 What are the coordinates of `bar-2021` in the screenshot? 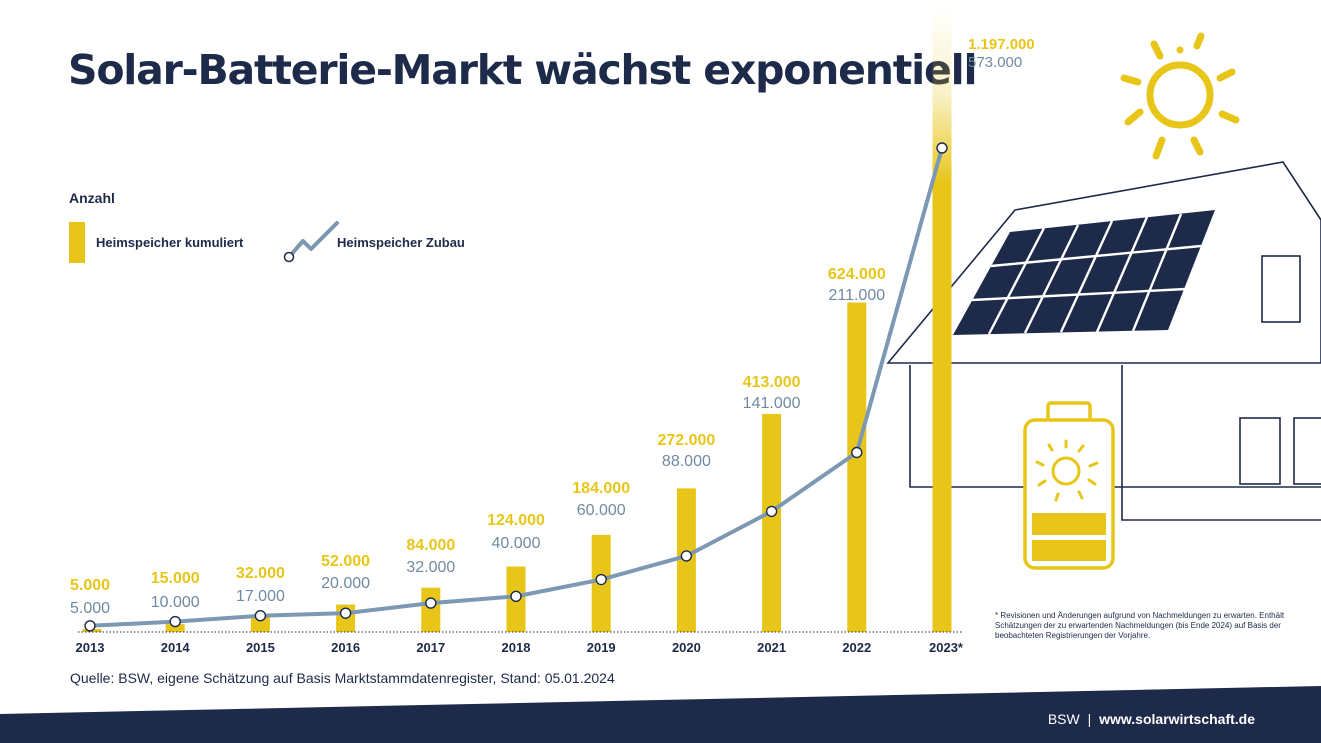 It's located at (772, 522).